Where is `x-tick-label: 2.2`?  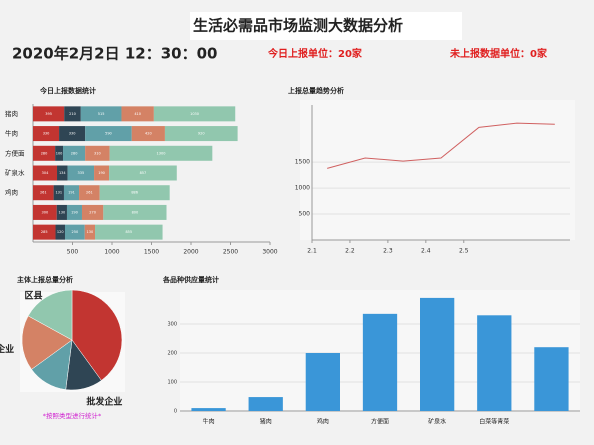
x-tick-label: 2.2 is located at coordinates (350, 251).